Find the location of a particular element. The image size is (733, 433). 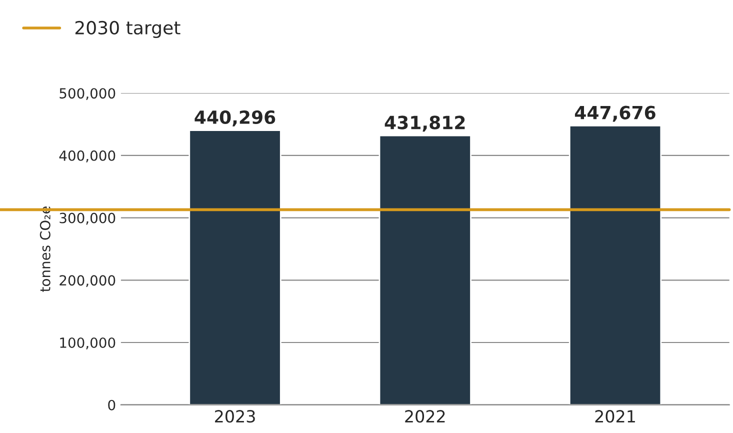

x-tick-label: 2023 is located at coordinates (235, 416).